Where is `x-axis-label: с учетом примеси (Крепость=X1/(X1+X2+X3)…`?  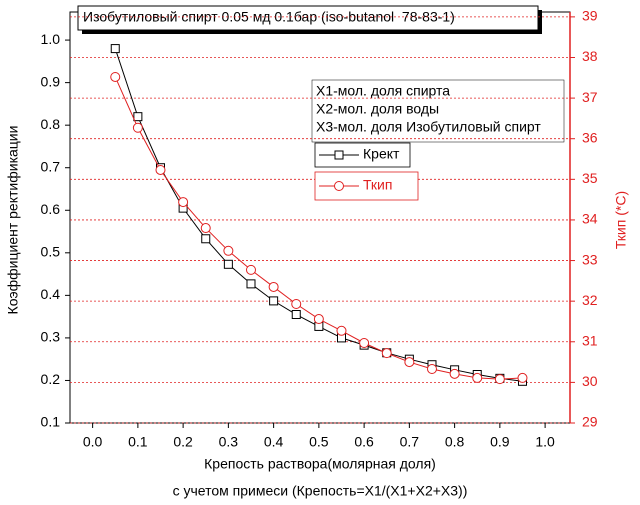 x-axis-label: с учетом примеси (Крепость=X1/(X1+X2+X3)… is located at coordinates (320, 491).